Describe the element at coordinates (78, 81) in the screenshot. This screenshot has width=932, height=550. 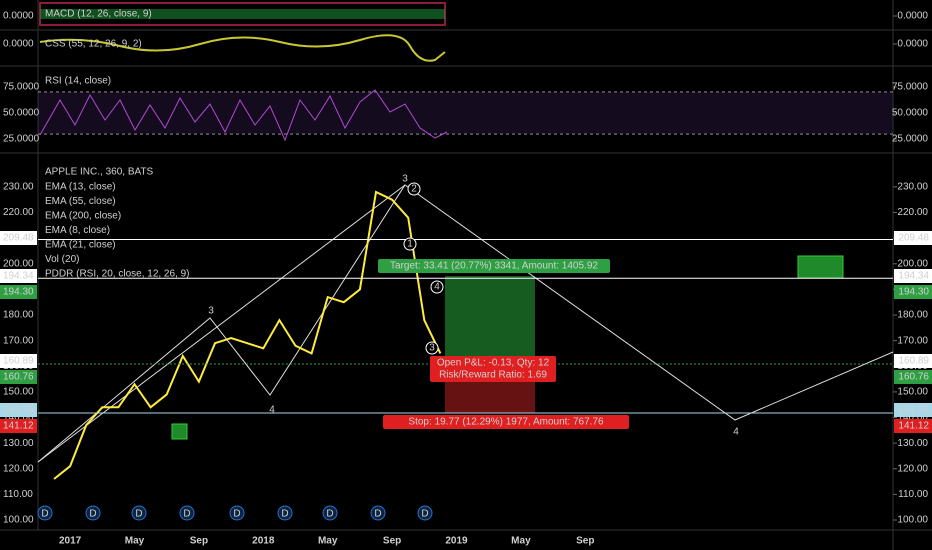
I see `pane-title: RSI (14, close)` at that location.